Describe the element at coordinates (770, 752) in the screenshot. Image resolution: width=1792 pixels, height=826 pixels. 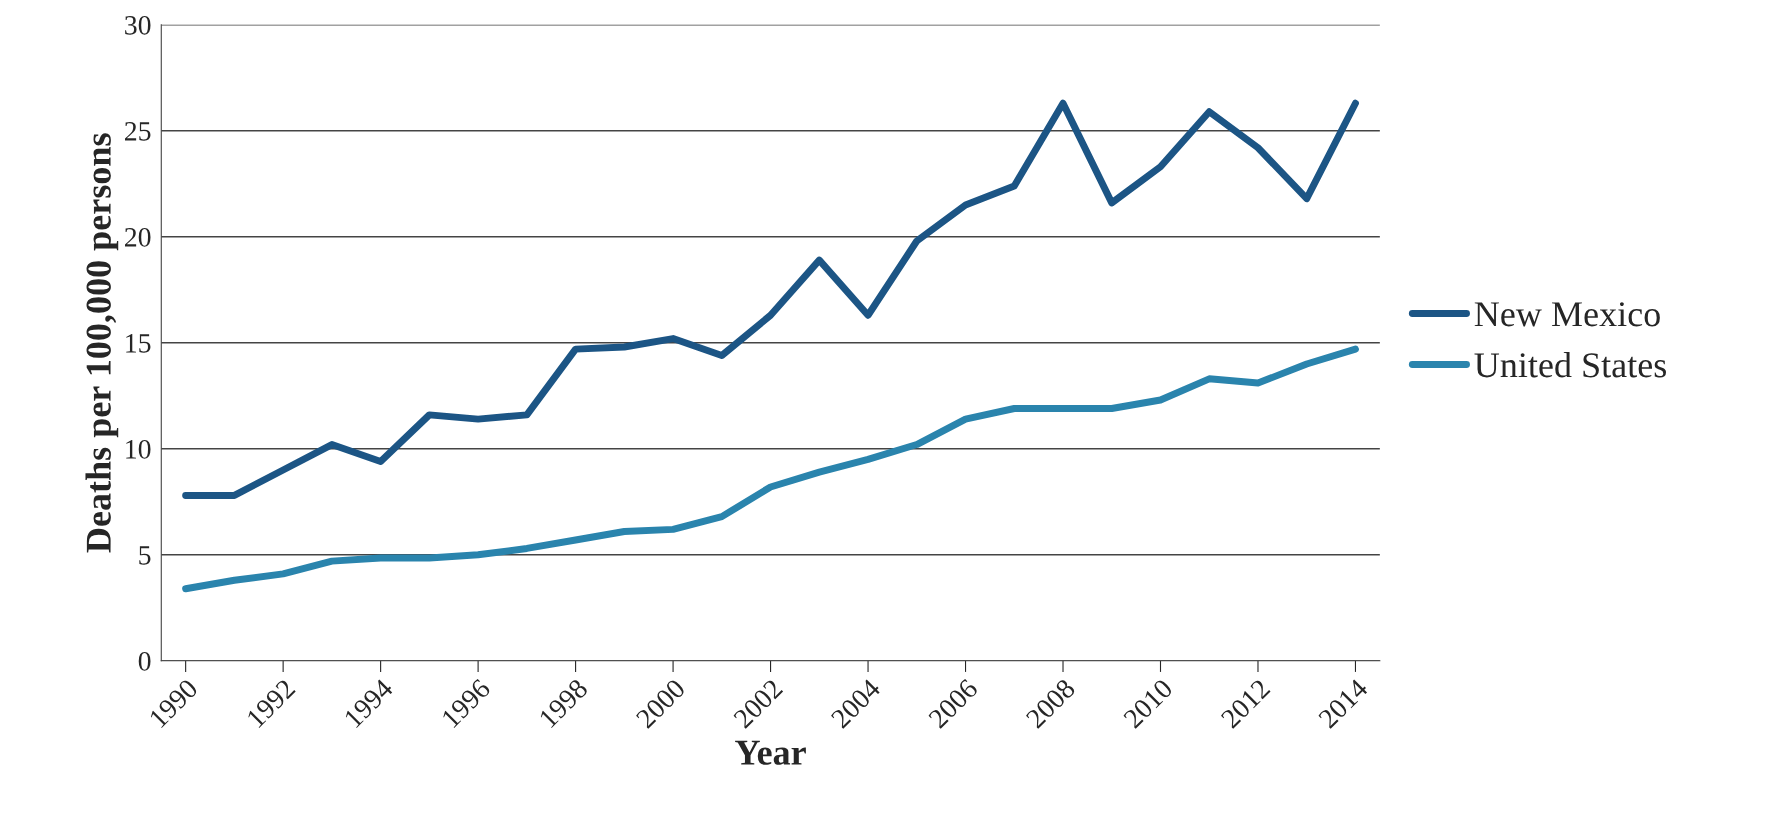
I see `x-axis-title: Year` at that location.